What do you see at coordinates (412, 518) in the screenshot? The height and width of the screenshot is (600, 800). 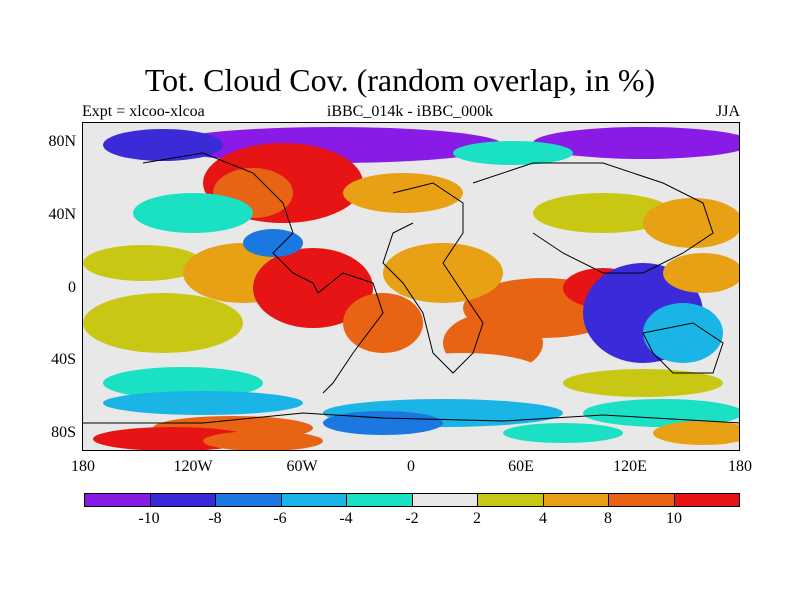 I see `colorbar-label: -2` at bounding box center [412, 518].